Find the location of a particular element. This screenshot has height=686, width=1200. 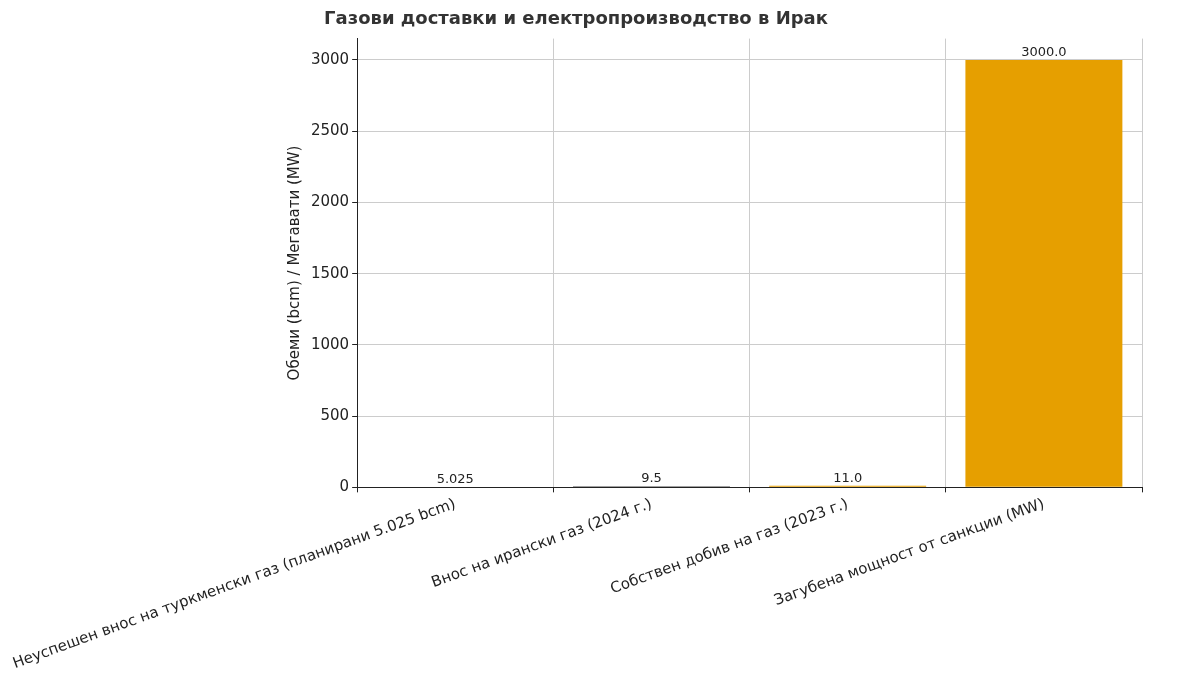

data-label: 5.025 is located at coordinates (455, 478).